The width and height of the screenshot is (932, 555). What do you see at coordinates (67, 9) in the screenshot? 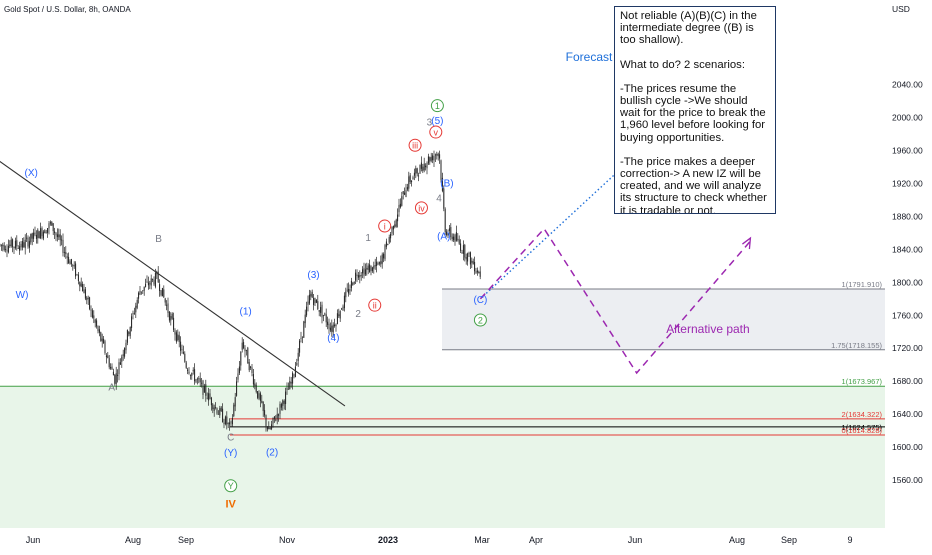
I see `chart-title: Gold Spot / U.S. Dollar, 8h, OANDA` at bounding box center [67, 9].